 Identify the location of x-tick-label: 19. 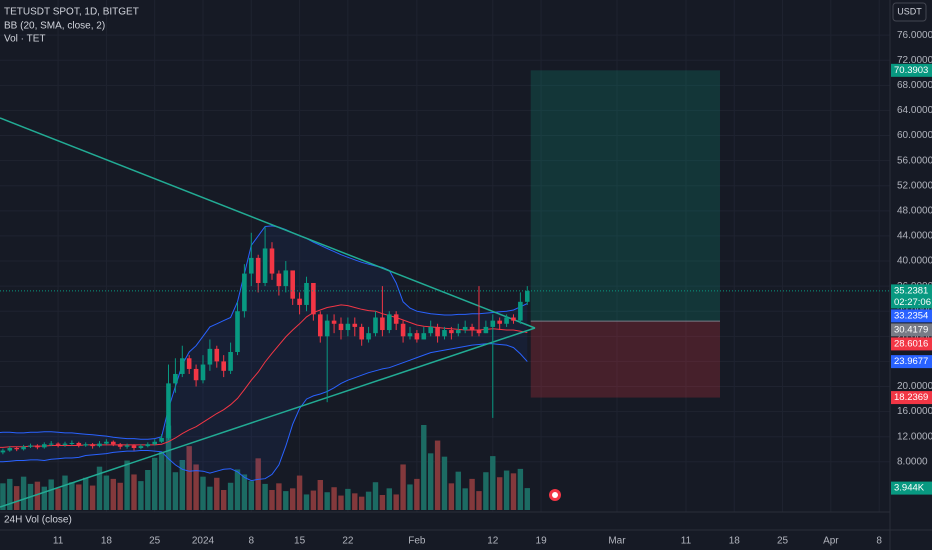
(542, 541).